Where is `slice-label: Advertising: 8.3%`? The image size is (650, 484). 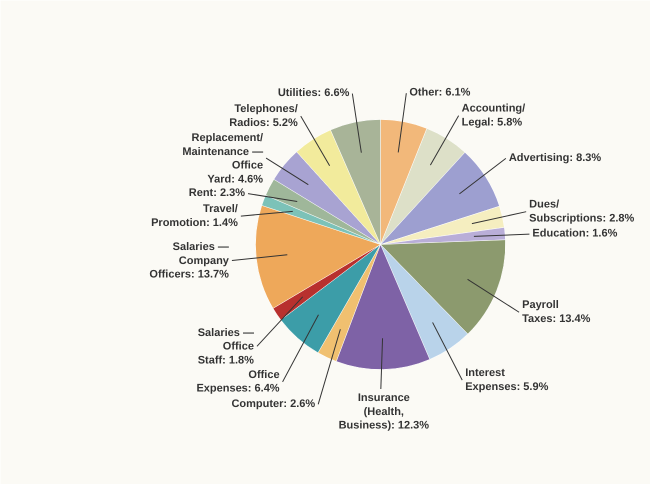 slice-label: Advertising: 8.3% is located at coordinates (555, 158).